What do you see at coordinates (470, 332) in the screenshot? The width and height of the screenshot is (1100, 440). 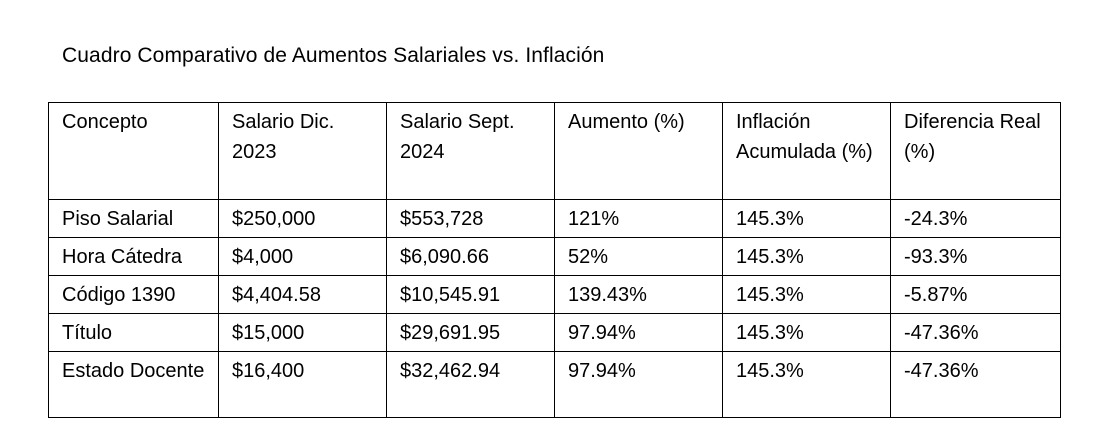 I see `table-cell: $29,691.95` at bounding box center [470, 332].